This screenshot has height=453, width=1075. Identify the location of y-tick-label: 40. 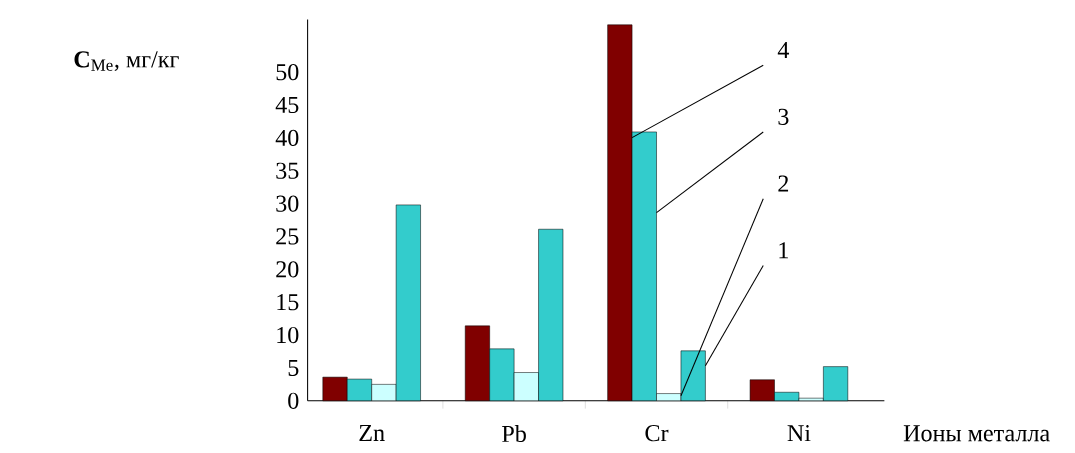
(287, 138).